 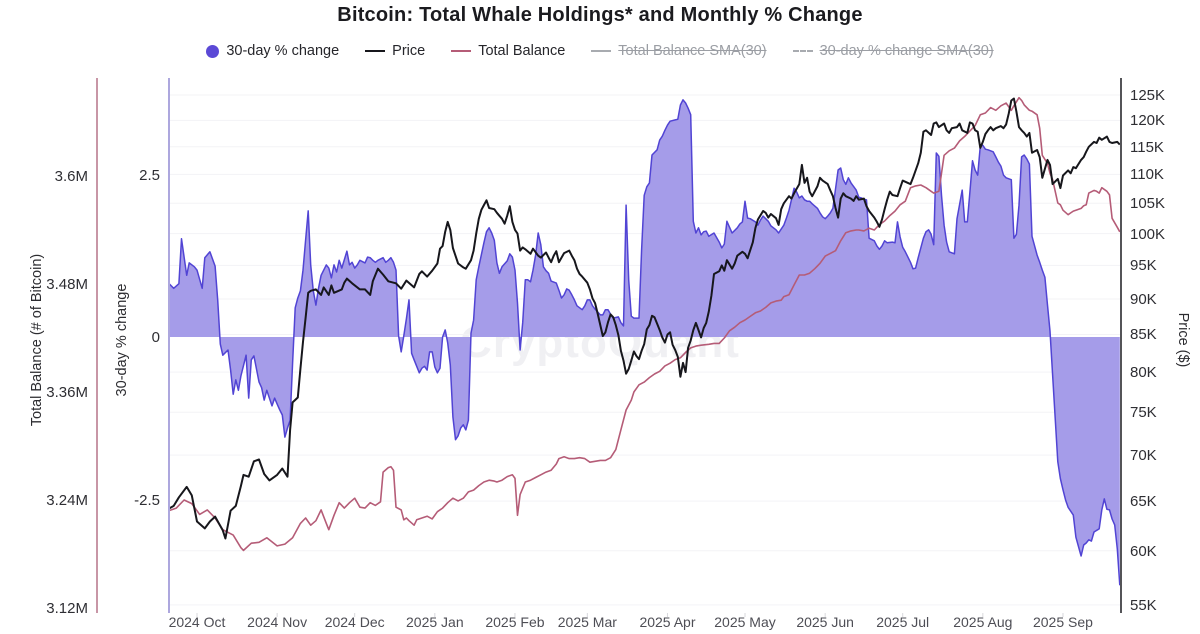 I want to click on legend-item-2: Total Balance, so click(x=508, y=51).